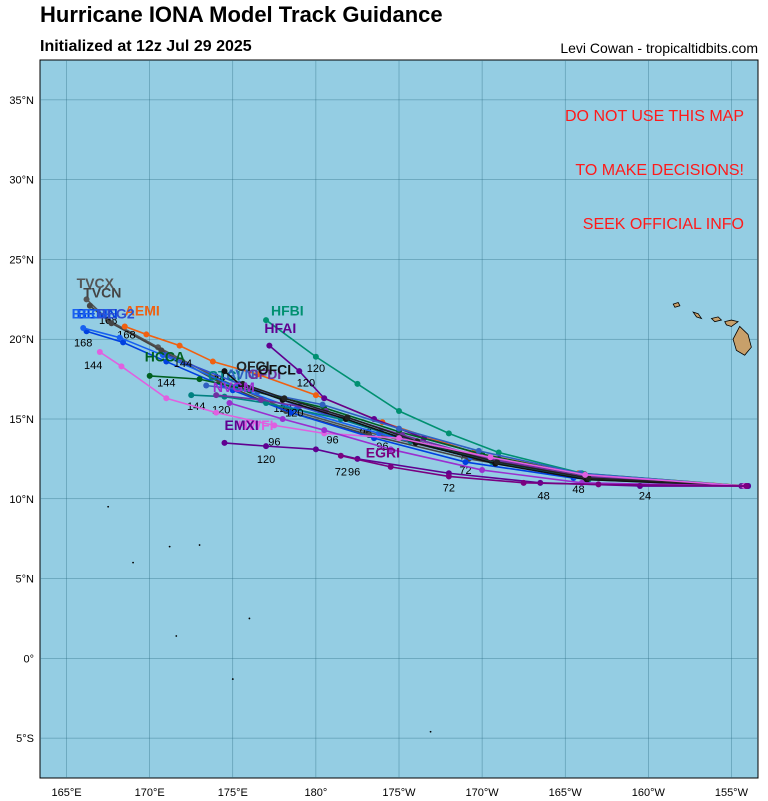 The image size is (768, 801). Describe the element at coordinates (25, 580) in the screenshot. I see `lat-tick-label: 5°N` at that location.